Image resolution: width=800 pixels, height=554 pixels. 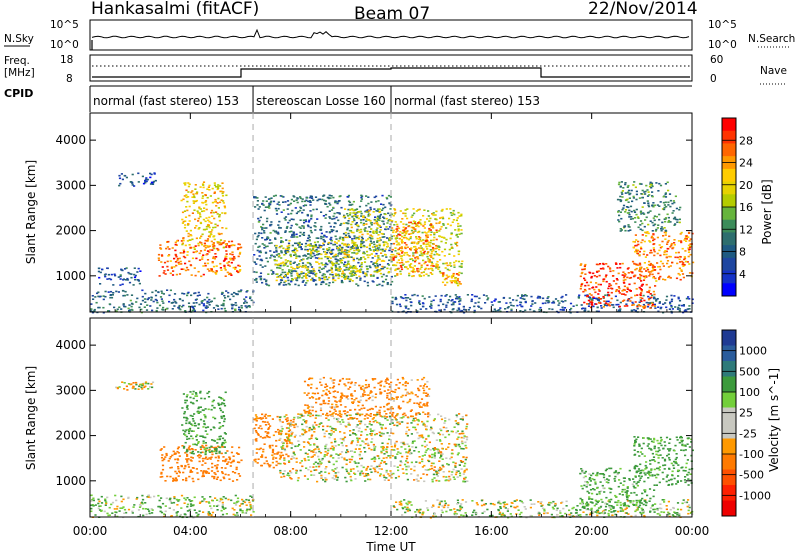 I want to click on date-title: 22/Nov/2014, so click(x=643, y=9).